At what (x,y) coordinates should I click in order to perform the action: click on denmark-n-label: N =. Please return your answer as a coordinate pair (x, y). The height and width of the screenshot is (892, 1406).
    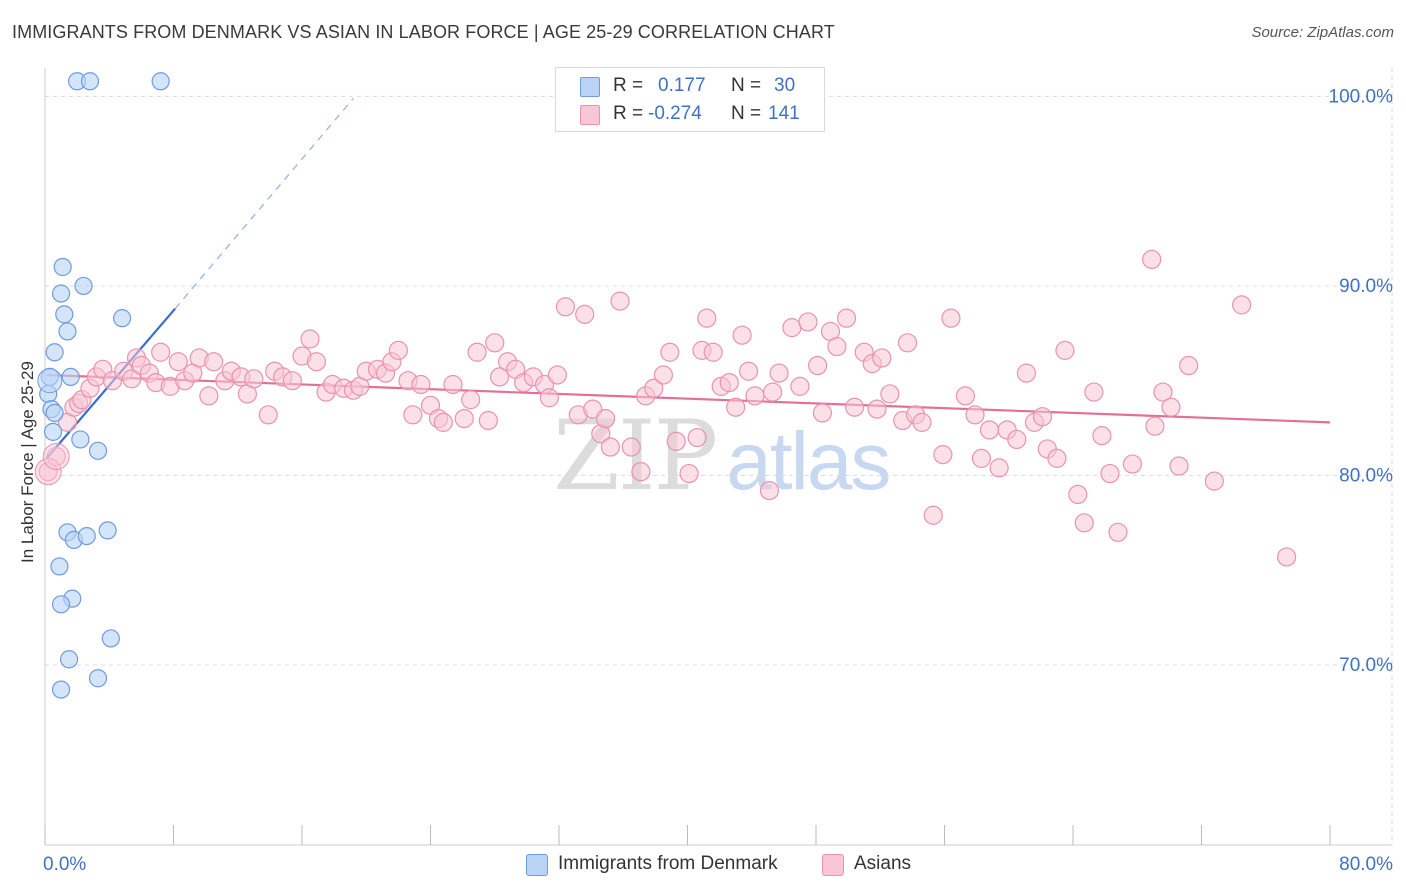
    Looking at the image, I should click on (746, 85).